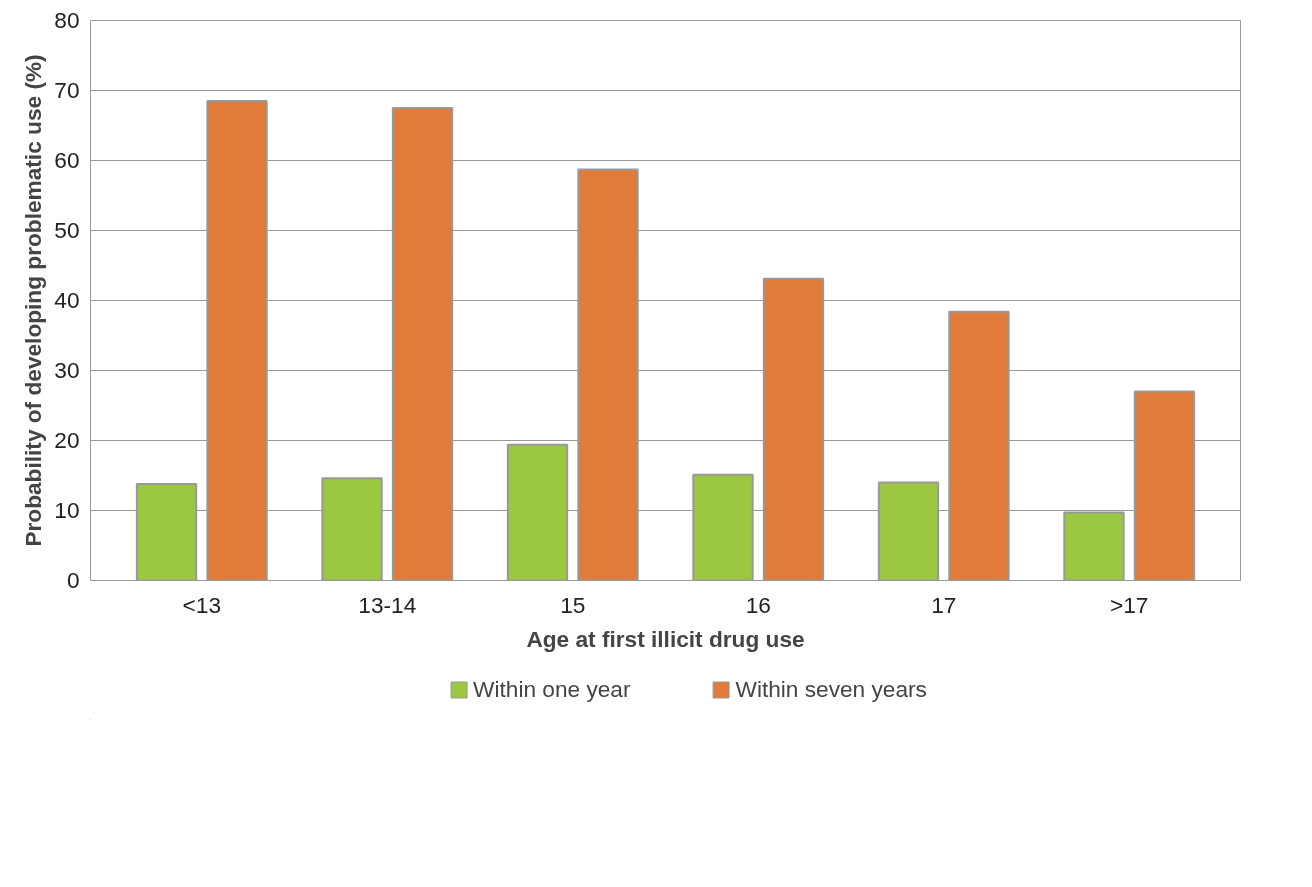 This screenshot has height=887, width=1312. What do you see at coordinates (202, 604) in the screenshot?
I see `x-tick-label: <13` at bounding box center [202, 604].